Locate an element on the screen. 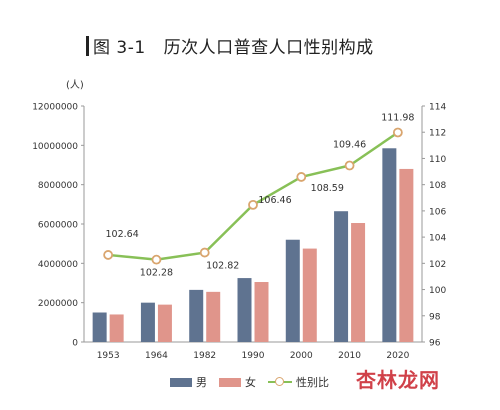 The height and width of the screenshot is (410, 500). y-right-tick-label: 106 is located at coordinates (437, 212).